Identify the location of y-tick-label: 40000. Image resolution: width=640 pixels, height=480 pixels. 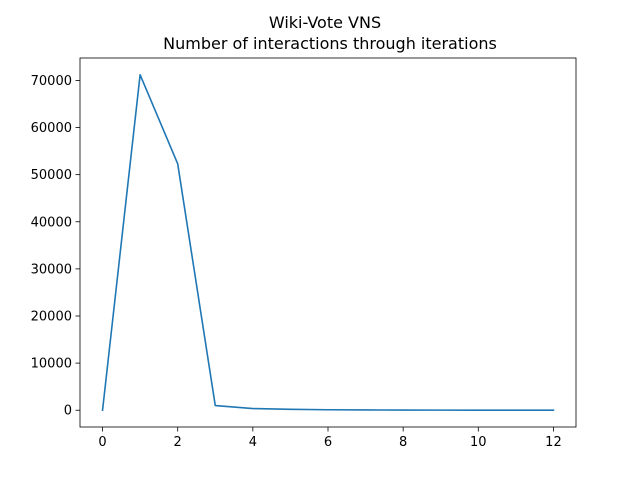
(51, 222).